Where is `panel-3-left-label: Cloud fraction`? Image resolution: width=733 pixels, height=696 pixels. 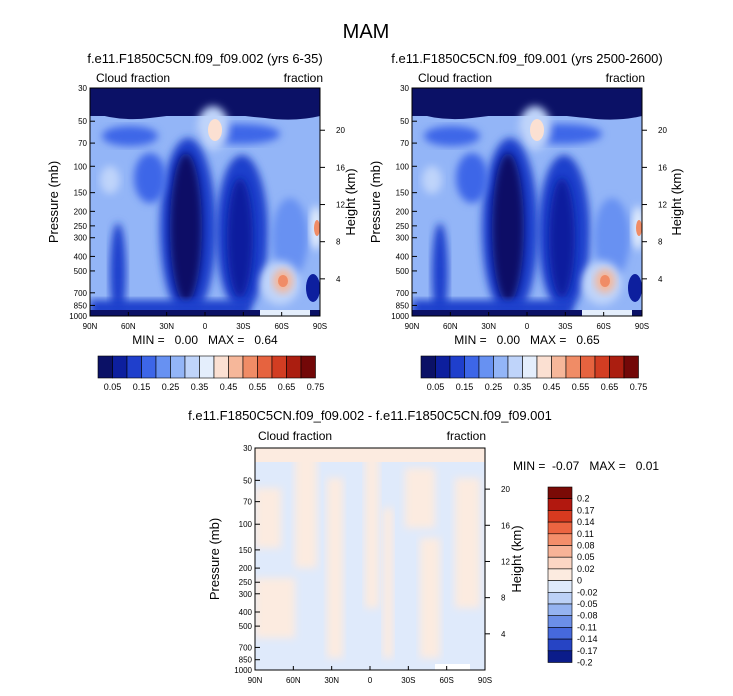 panel-3-left-label: Cloud fraction is located at coordinates (295, 436).